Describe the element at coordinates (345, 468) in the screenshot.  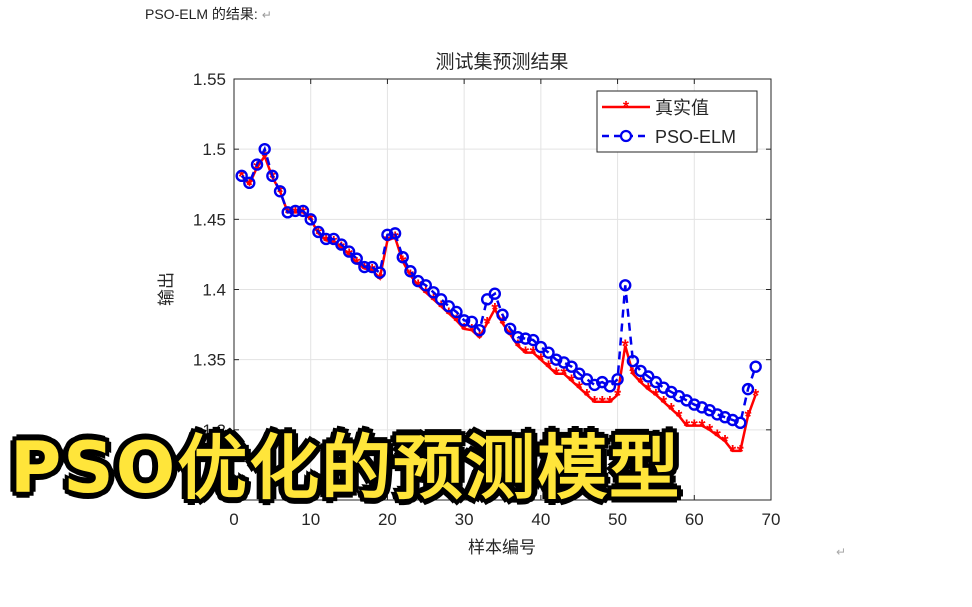
I see `overlay-caption: PSO优化的预测模型` at that location.